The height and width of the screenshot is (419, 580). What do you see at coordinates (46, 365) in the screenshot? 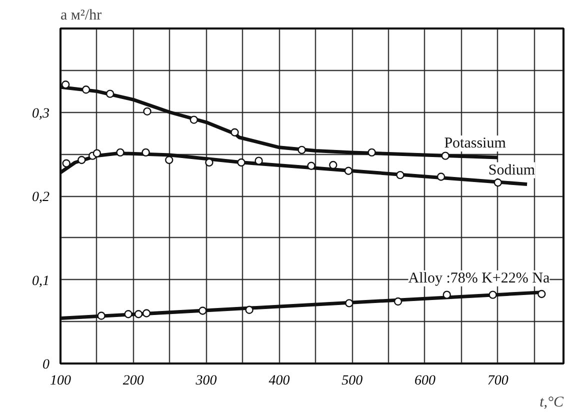
I see `y-tick-label: 0` at bounding box center [46, 365].